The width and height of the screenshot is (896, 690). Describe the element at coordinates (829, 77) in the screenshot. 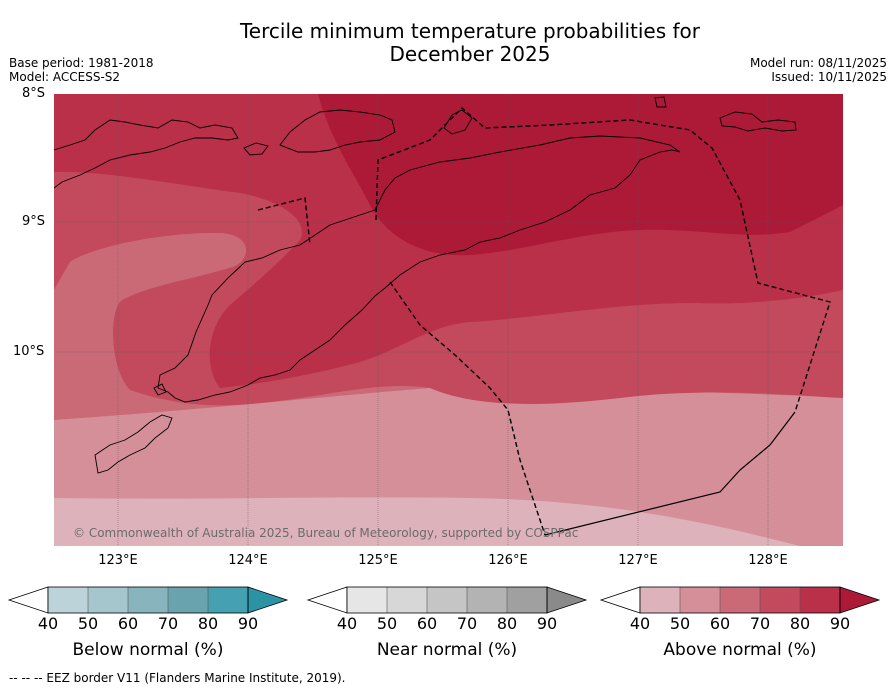

I see `issued-date: Issued: 10/11/2025` at that location.